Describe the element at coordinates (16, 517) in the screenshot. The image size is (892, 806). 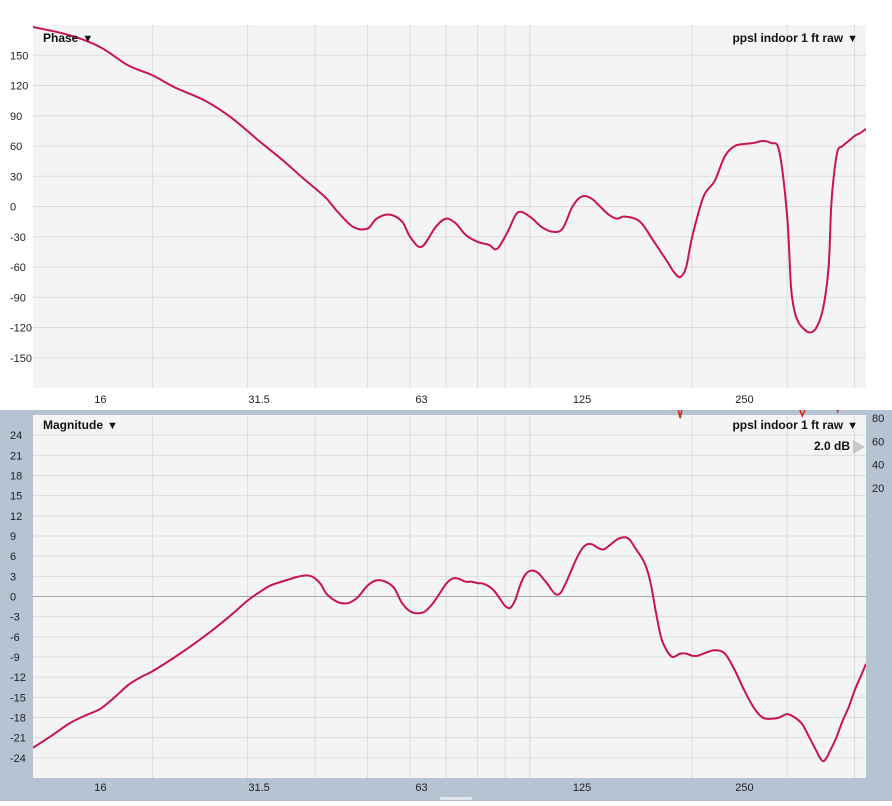
I see `y-tick-label: 12` at that location.